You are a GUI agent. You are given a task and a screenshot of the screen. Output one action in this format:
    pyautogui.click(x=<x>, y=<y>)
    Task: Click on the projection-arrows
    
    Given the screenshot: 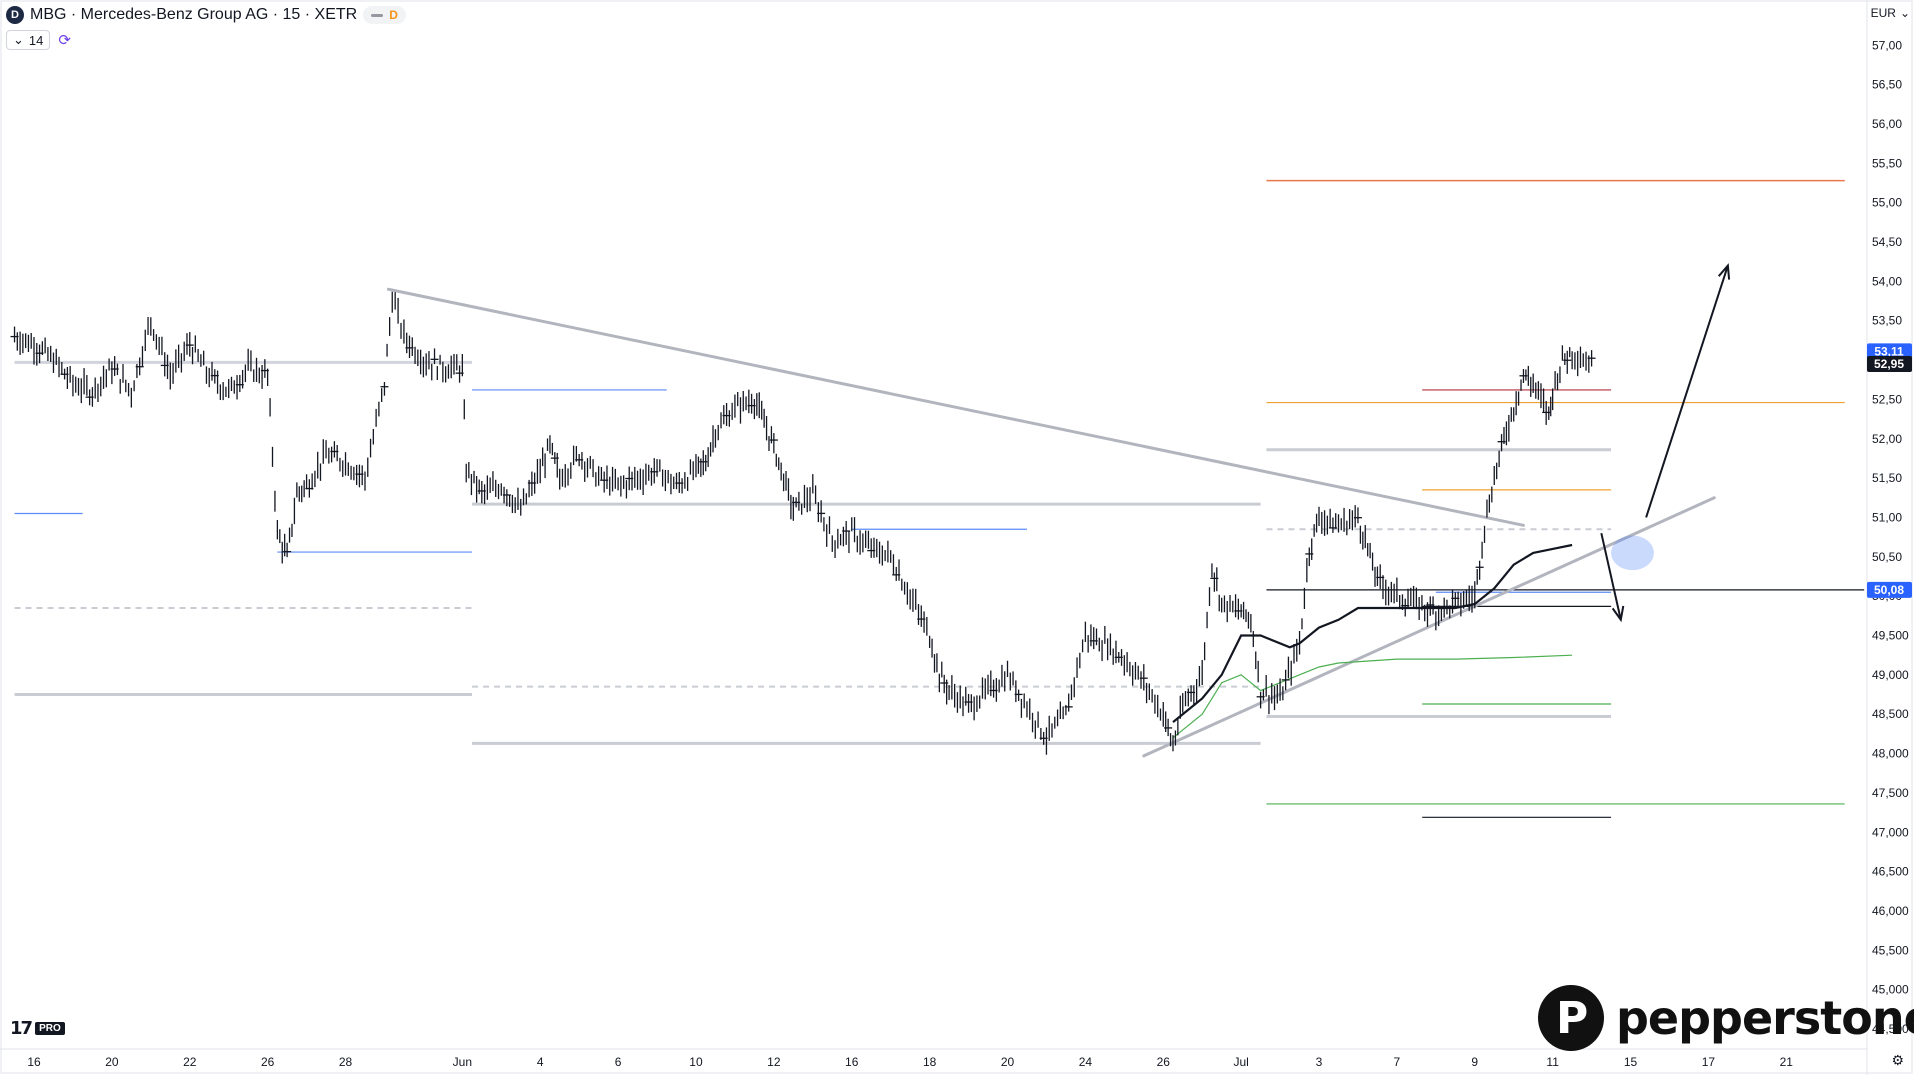 What is the action you would take?
    pyautogui.click(x=1665, y=443)
    